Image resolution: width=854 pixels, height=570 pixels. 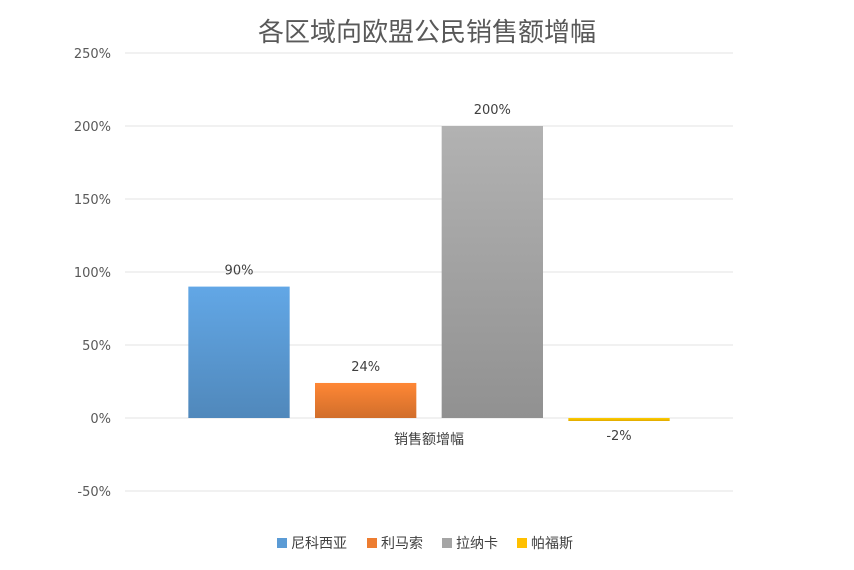 I want to click on legend: 尼科西亚 利马索 拉纳卡 帕福斯, so click(x=425, y=543).